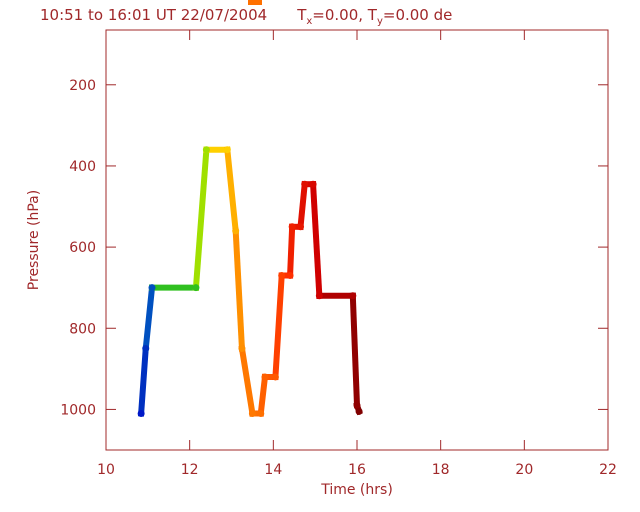 Image resolution: width=640 pixels, height=512 pixels. I want to click on y-tick-label: 800, so click(82, 329).